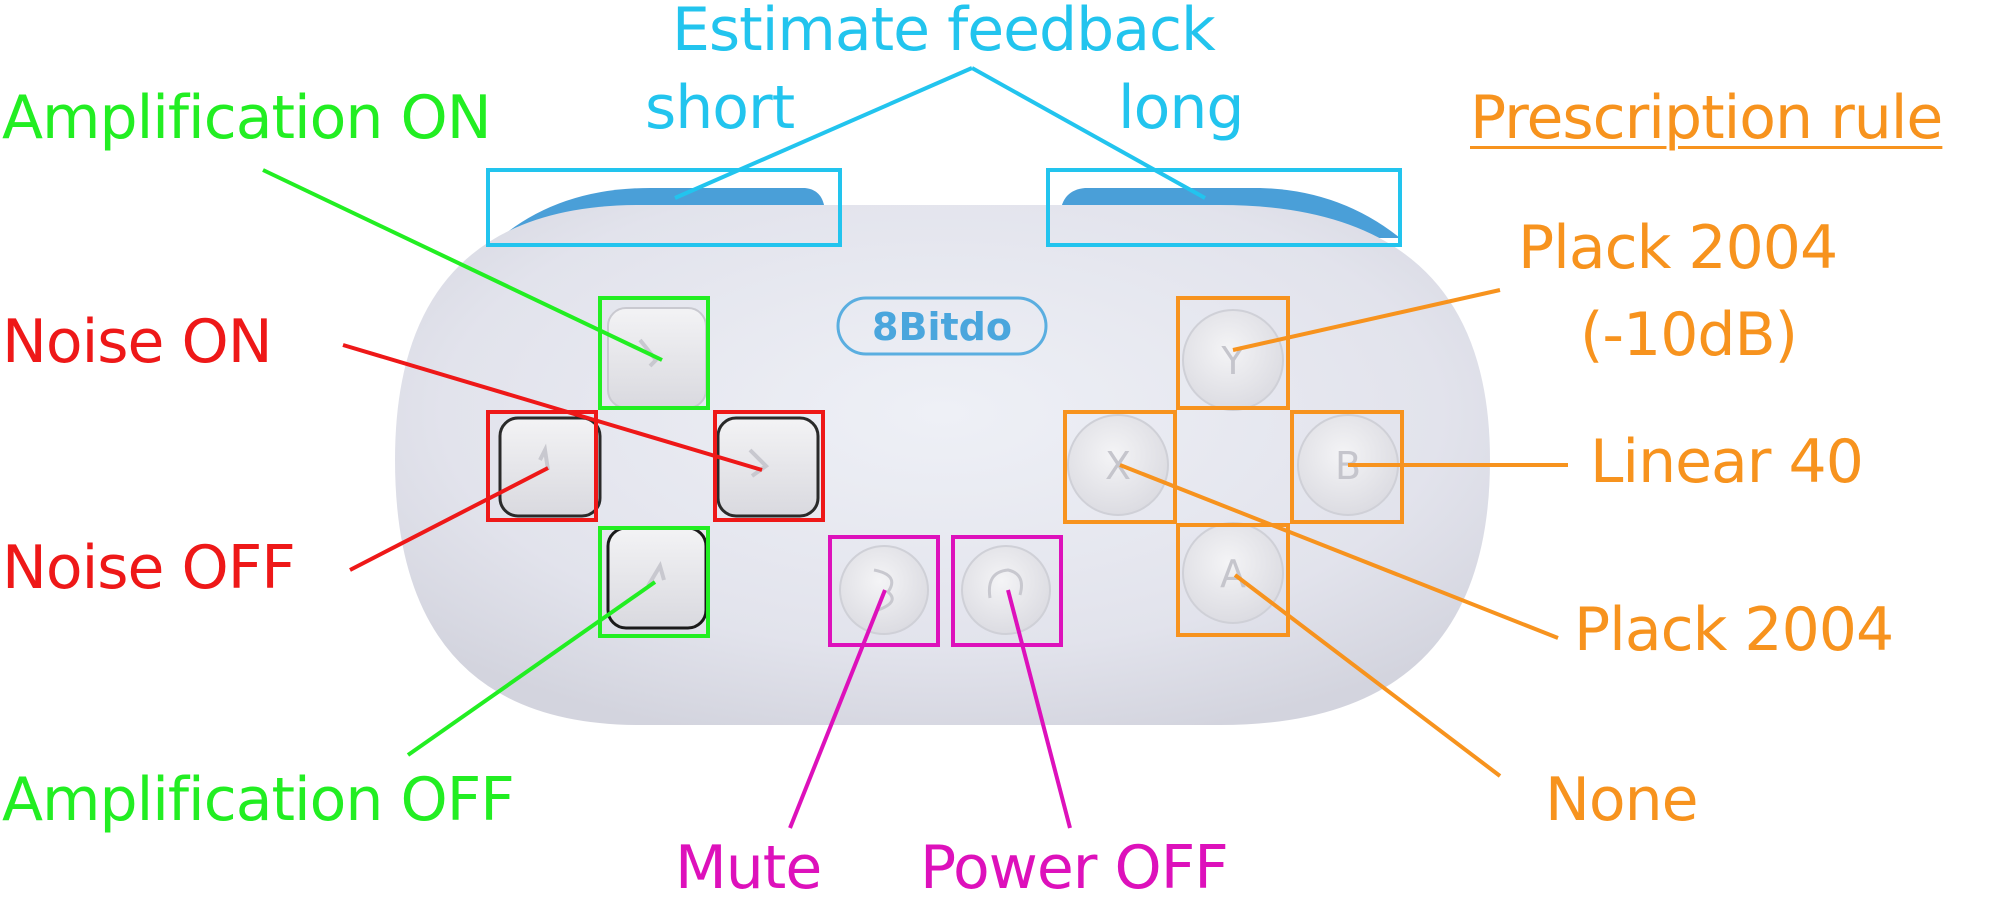  I want to click on amplification-annotations, so click(486, 462).